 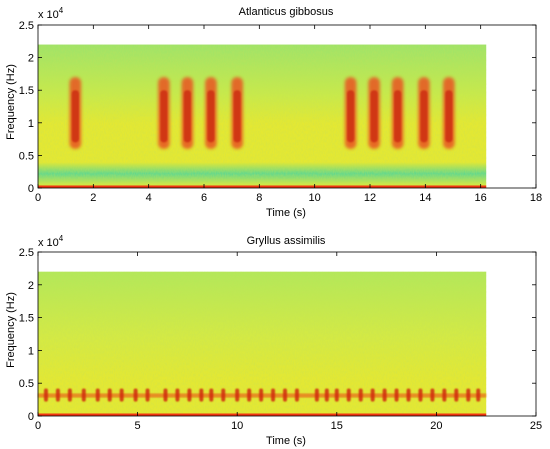 I want to click on x-tick-label: 16, so click(x=481, y=198).